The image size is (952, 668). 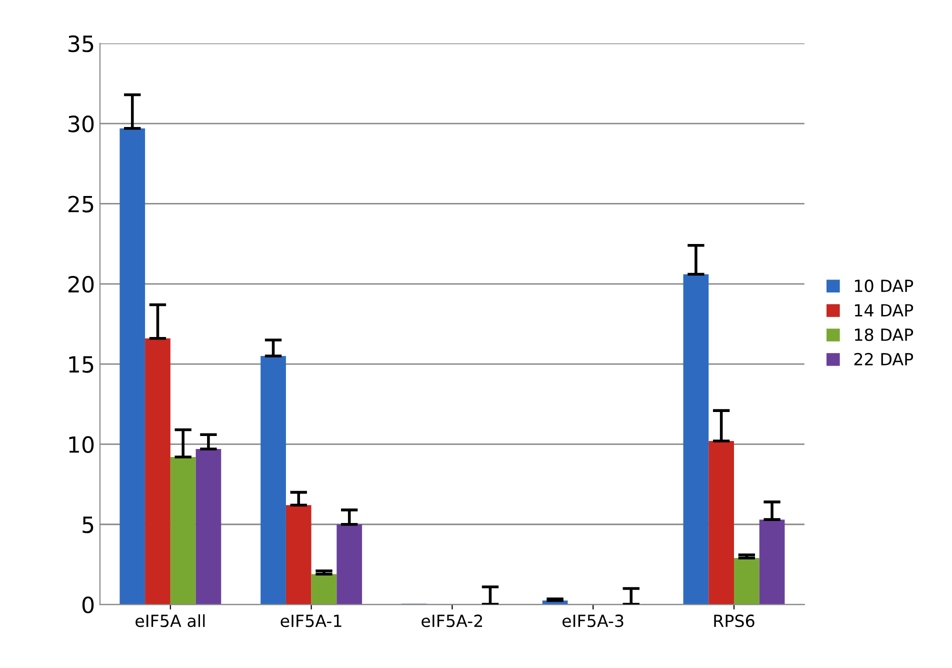 What do you see at coordinates (884, 359) in the screenshot?
I see `legend-label: 22 DAP` at bounding box center [884, 359].